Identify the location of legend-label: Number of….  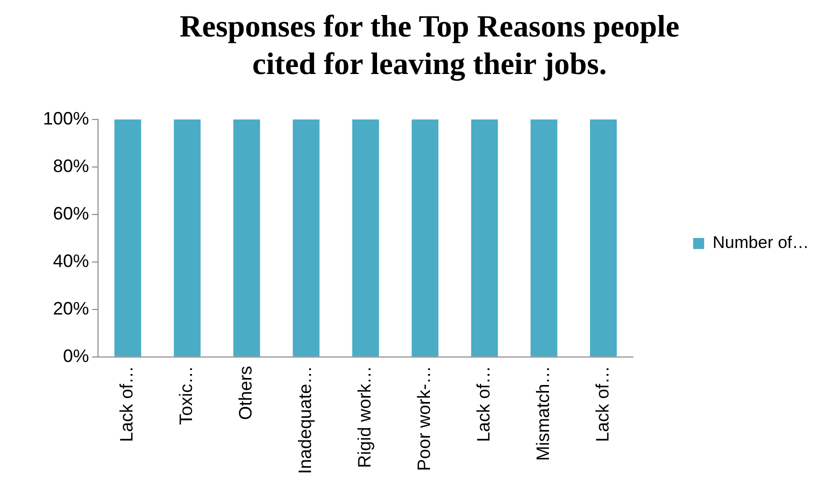
(761, 242).